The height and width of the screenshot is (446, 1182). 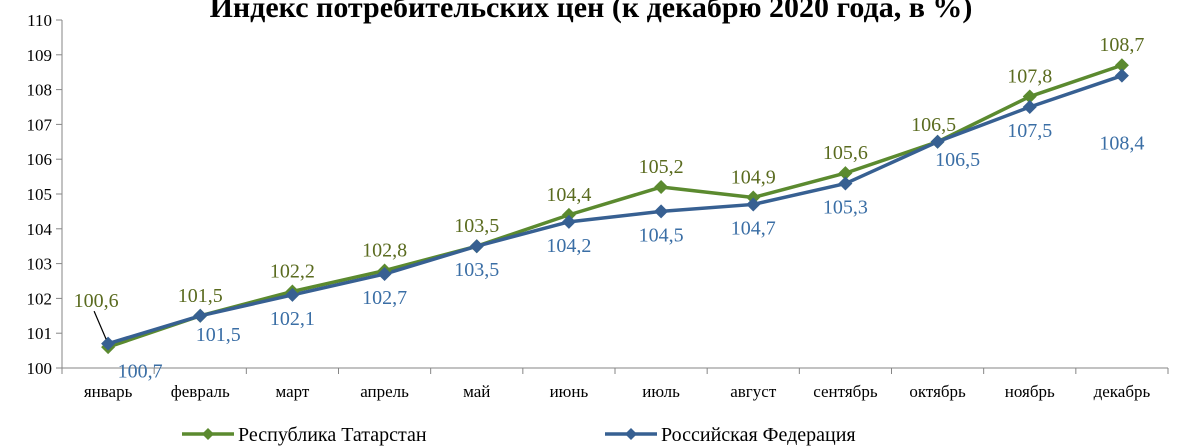 I want to click on legend-label: Республика Татарстан, so click(x=332, y=435).